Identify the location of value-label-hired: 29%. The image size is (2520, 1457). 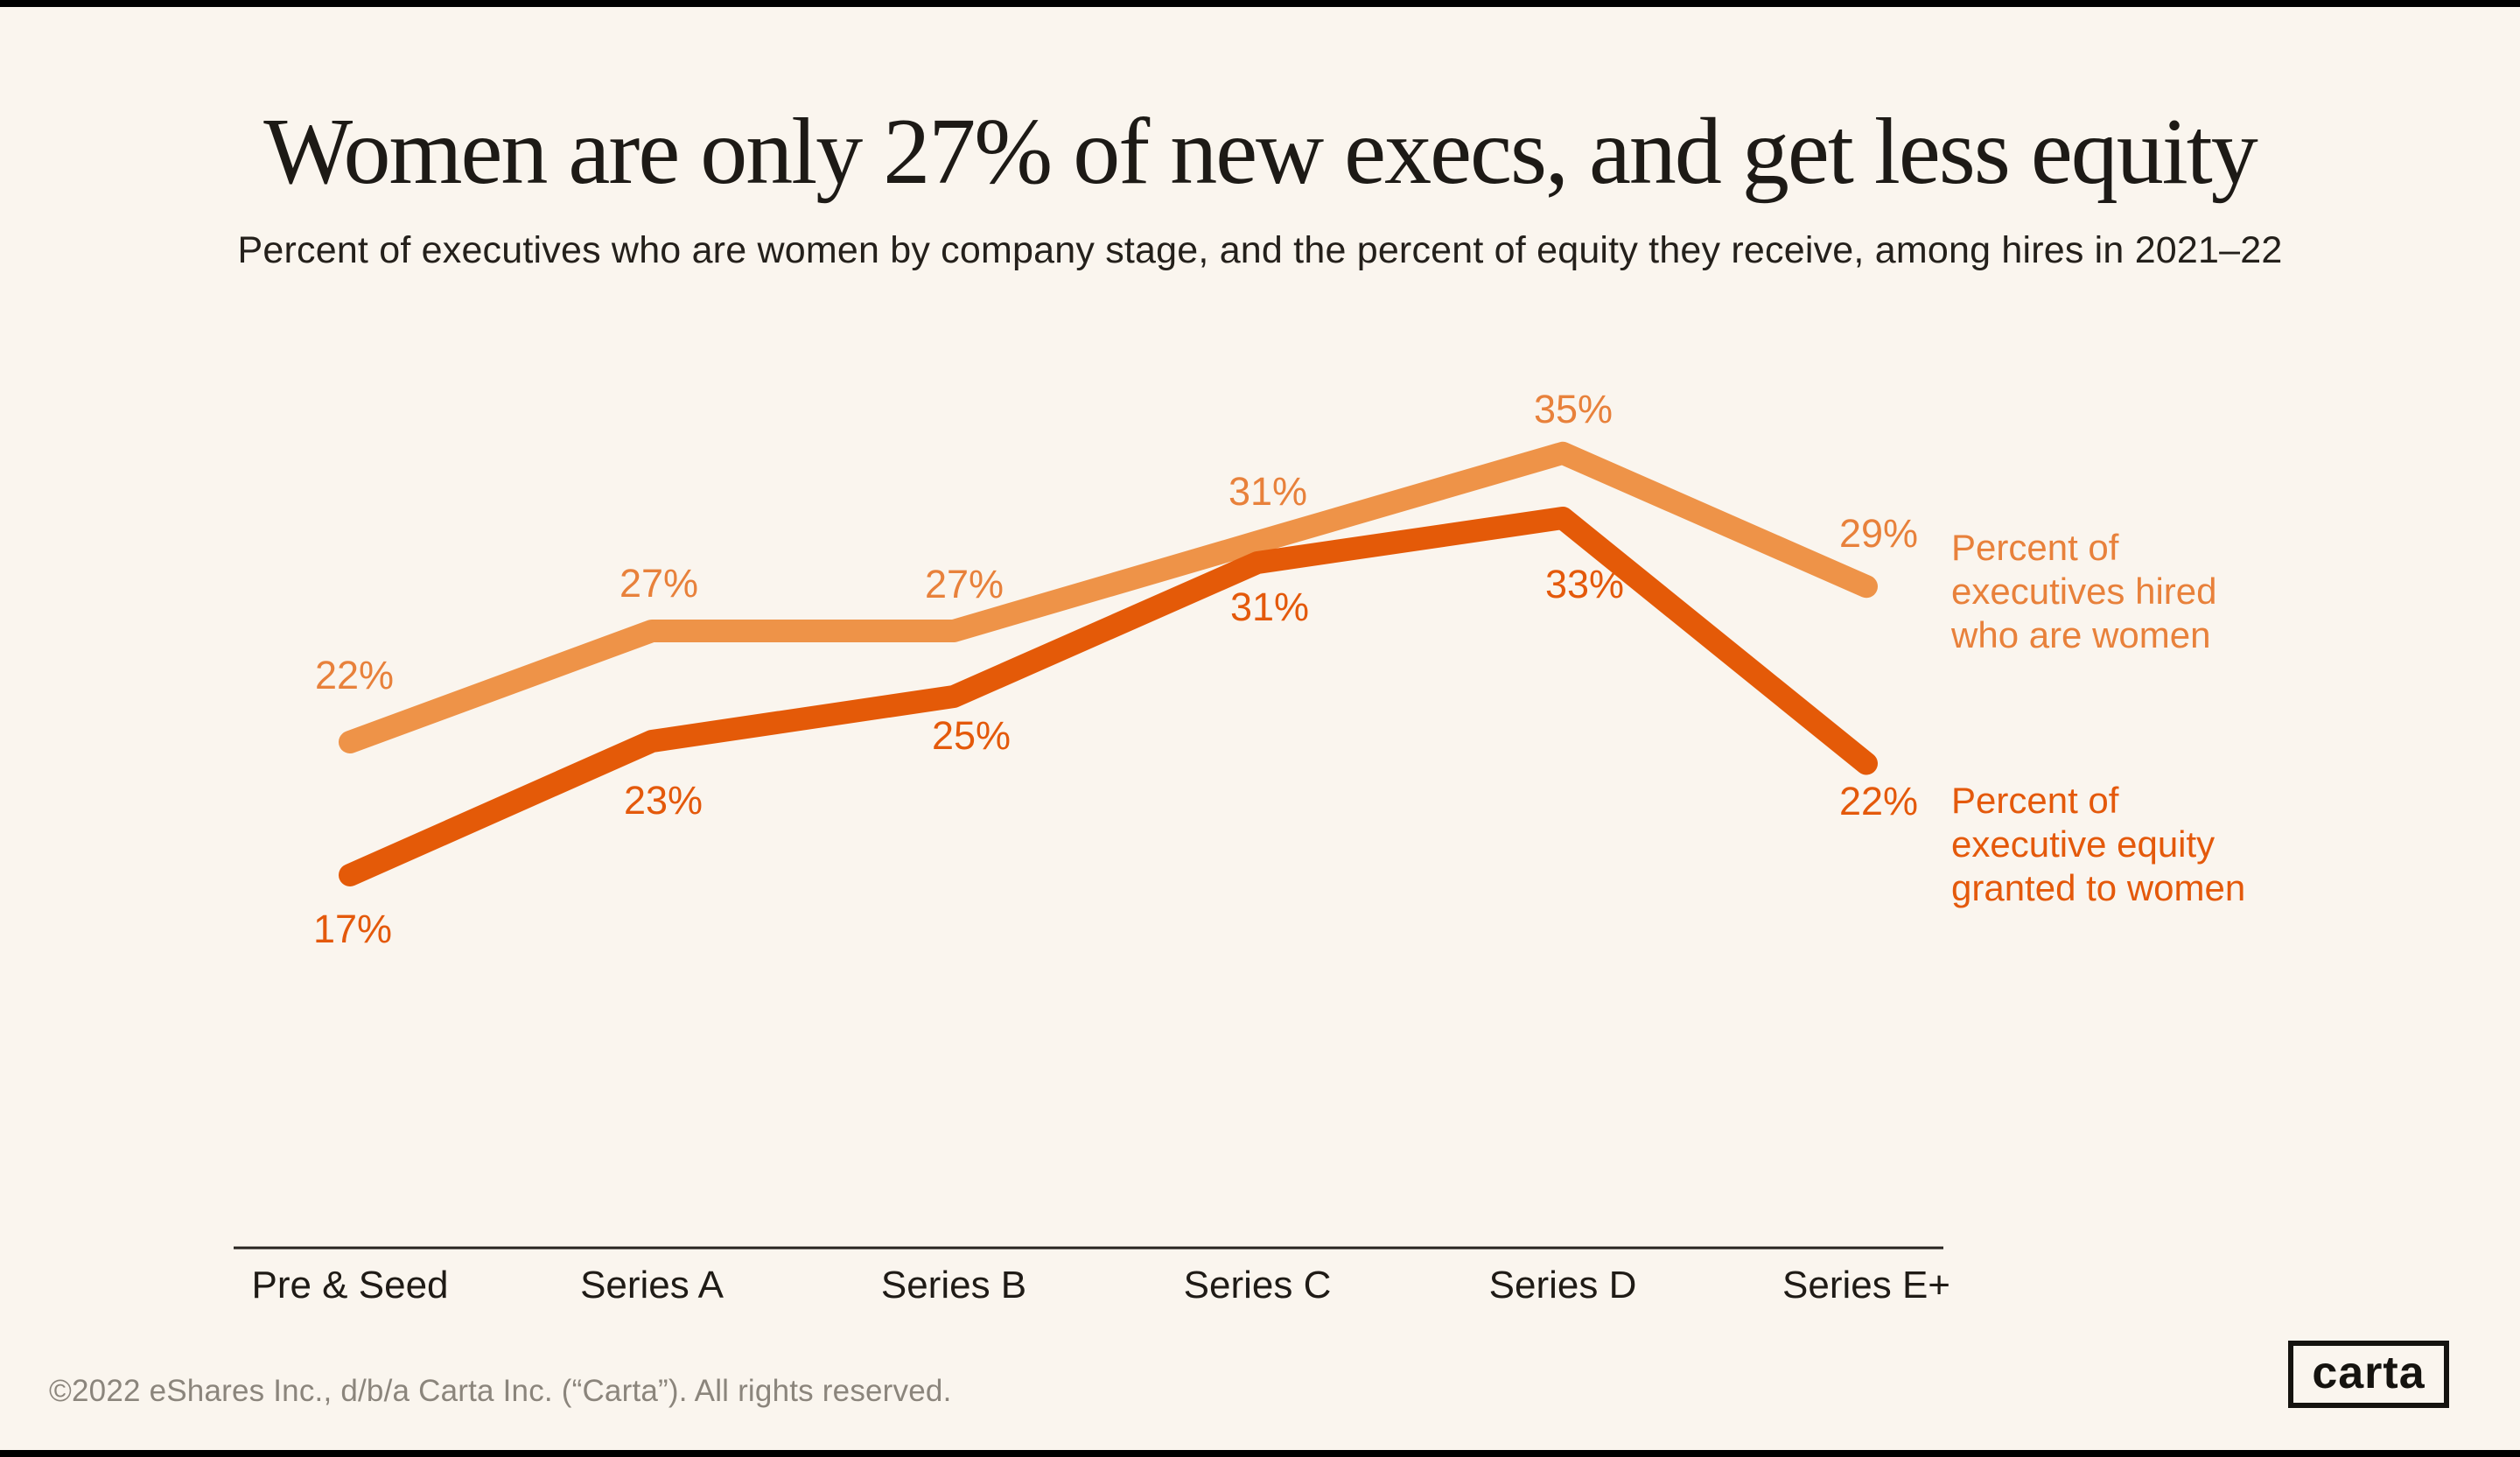
(1878, 534).